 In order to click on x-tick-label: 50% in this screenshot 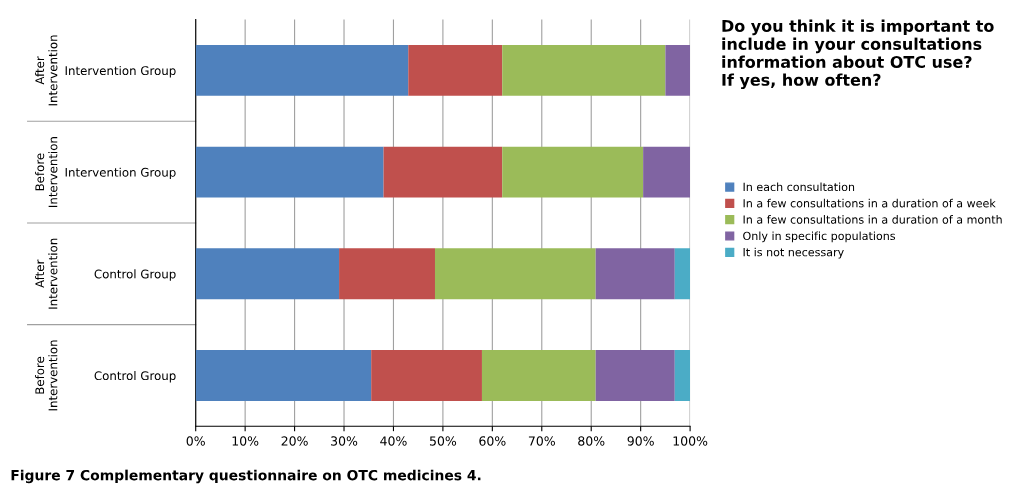, I will do `click(443, 441)`.